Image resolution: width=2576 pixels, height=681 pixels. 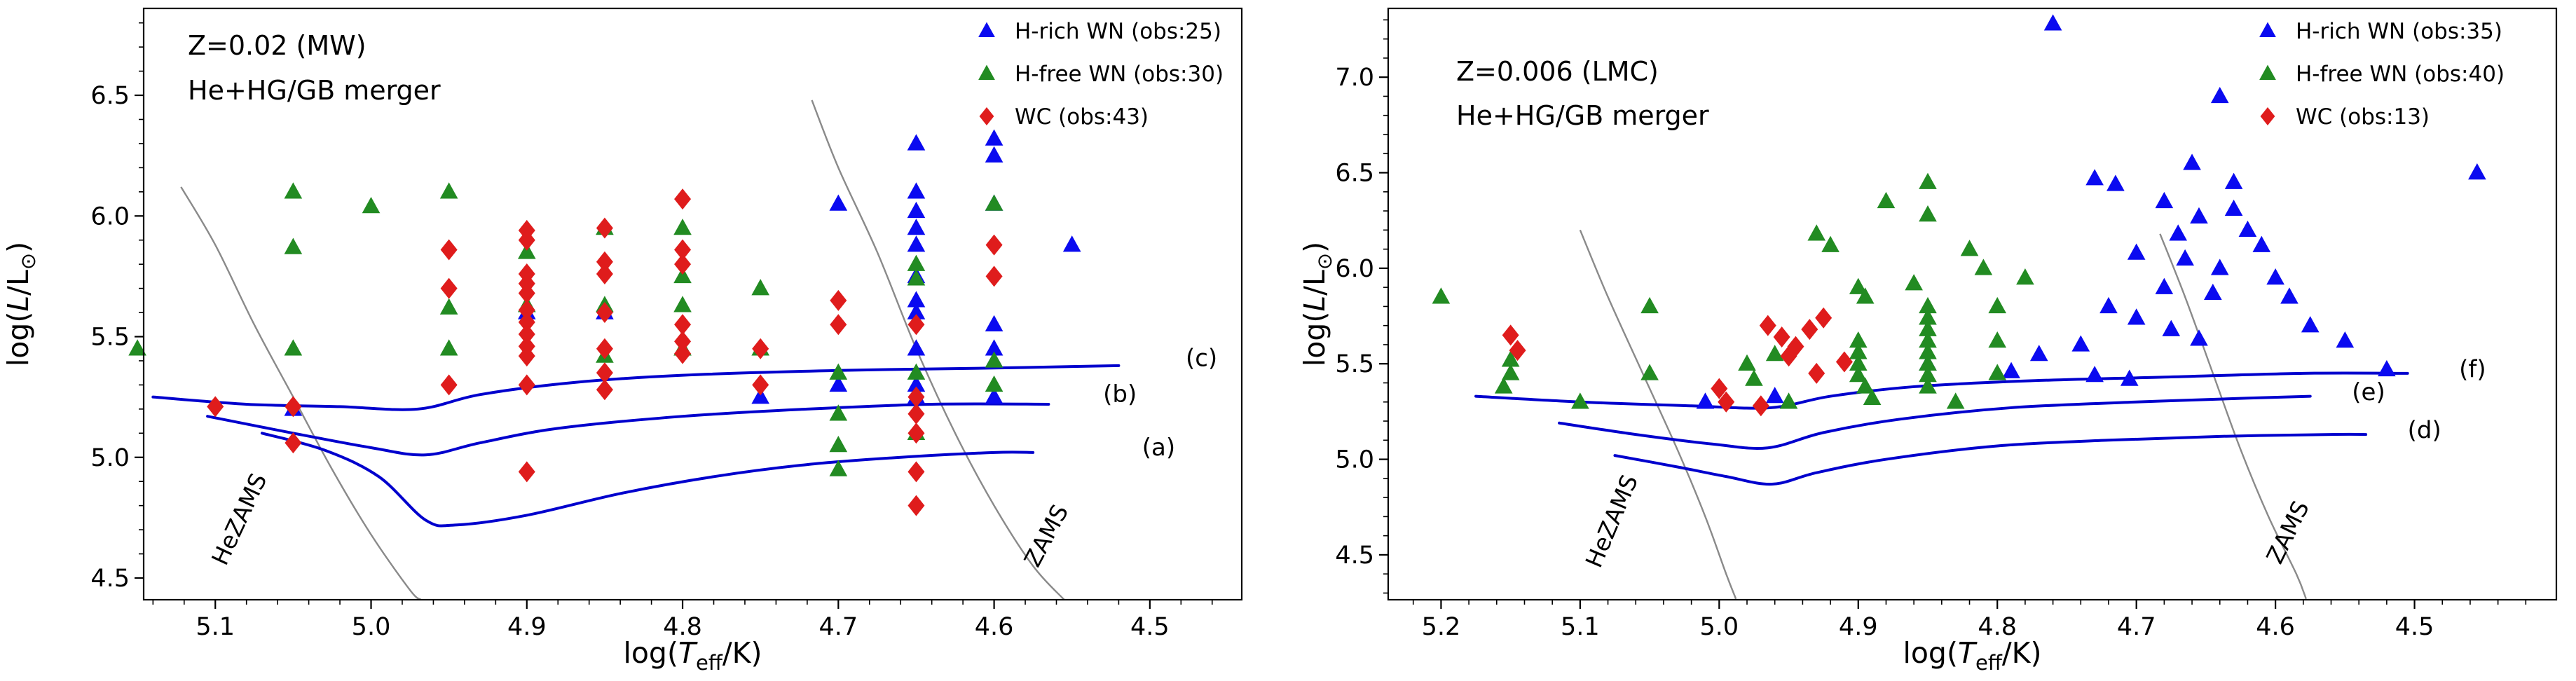 I want to click on y-tick-label: 4.5, so click(x=1354, y=556).